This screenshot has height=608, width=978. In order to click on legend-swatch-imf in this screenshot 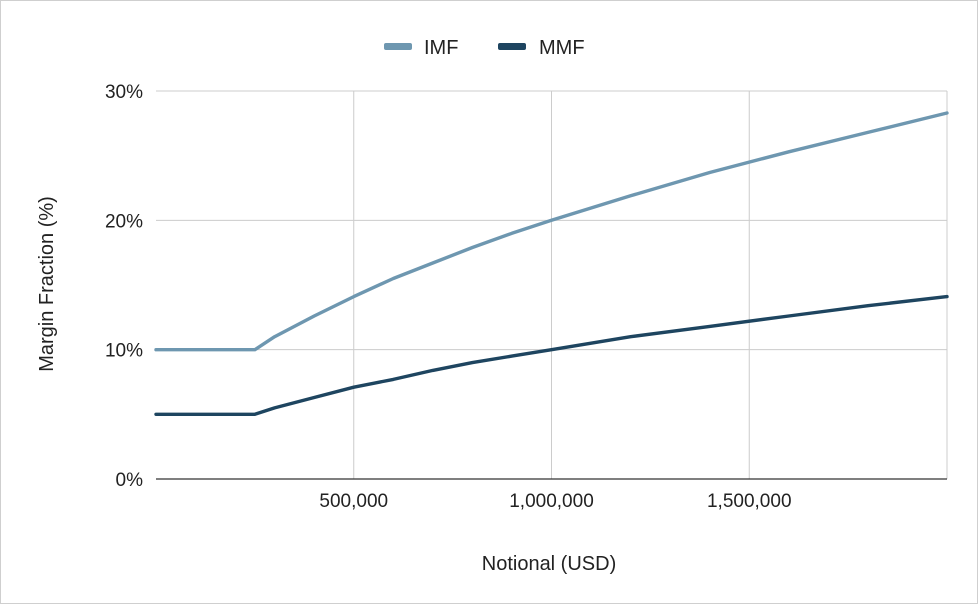, I will do `click(398, 46)`.